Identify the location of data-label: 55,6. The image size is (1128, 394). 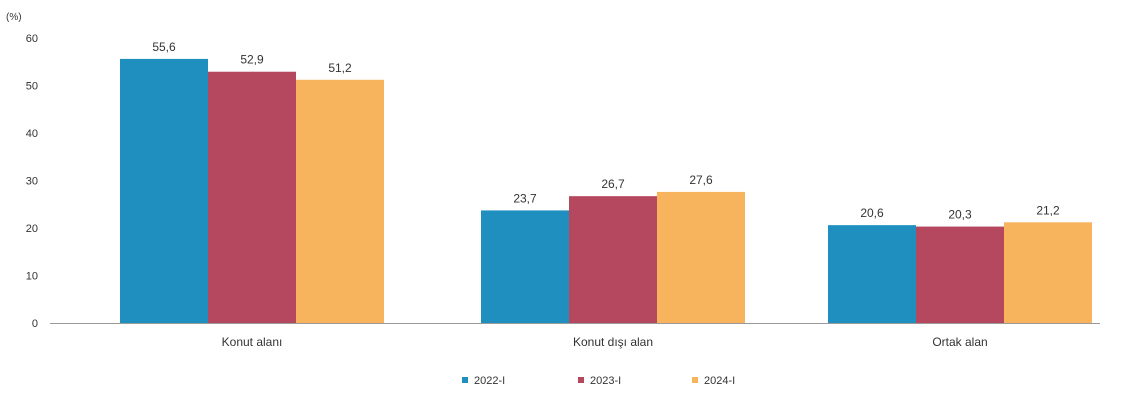
(164, 47).